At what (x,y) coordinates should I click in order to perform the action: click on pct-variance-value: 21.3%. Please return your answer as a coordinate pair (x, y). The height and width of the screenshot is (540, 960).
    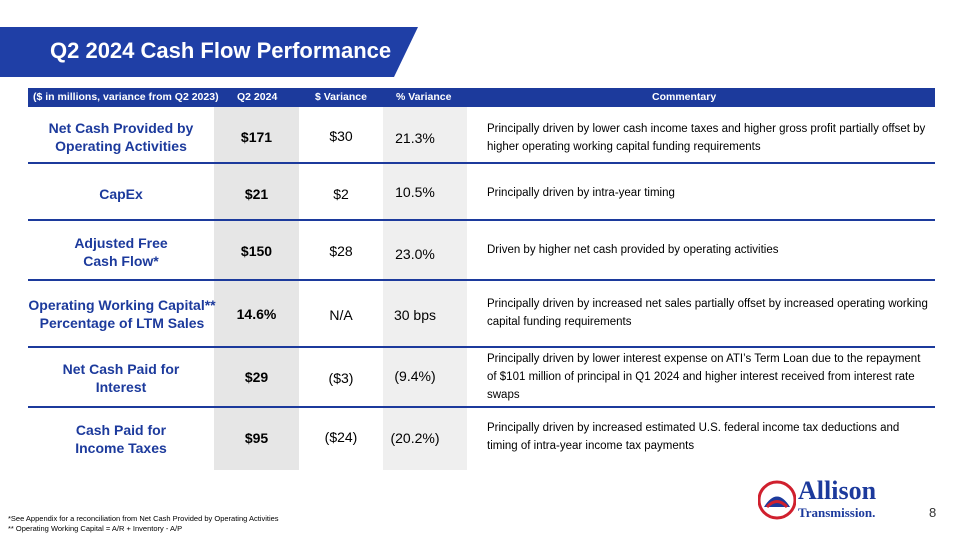
    Looking at the image, I should click on (415, 138).